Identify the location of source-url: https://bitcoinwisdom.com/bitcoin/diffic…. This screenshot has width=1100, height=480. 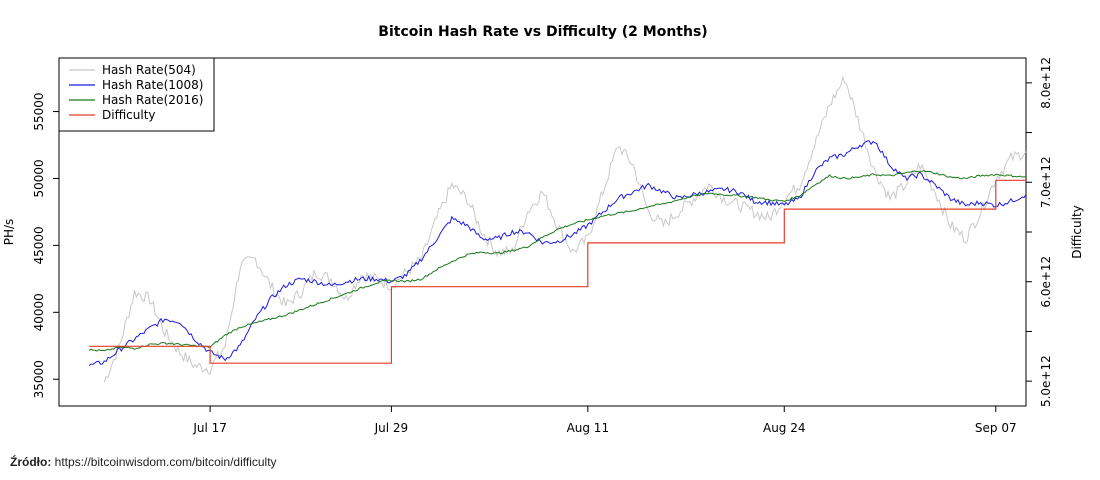
(165, 462).